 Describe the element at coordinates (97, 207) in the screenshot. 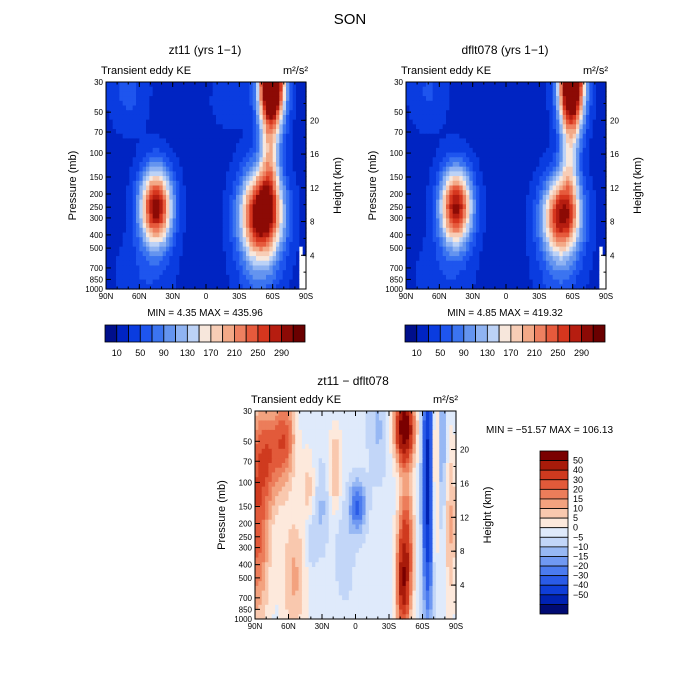

I see `y-tick-label: 250` at that location.